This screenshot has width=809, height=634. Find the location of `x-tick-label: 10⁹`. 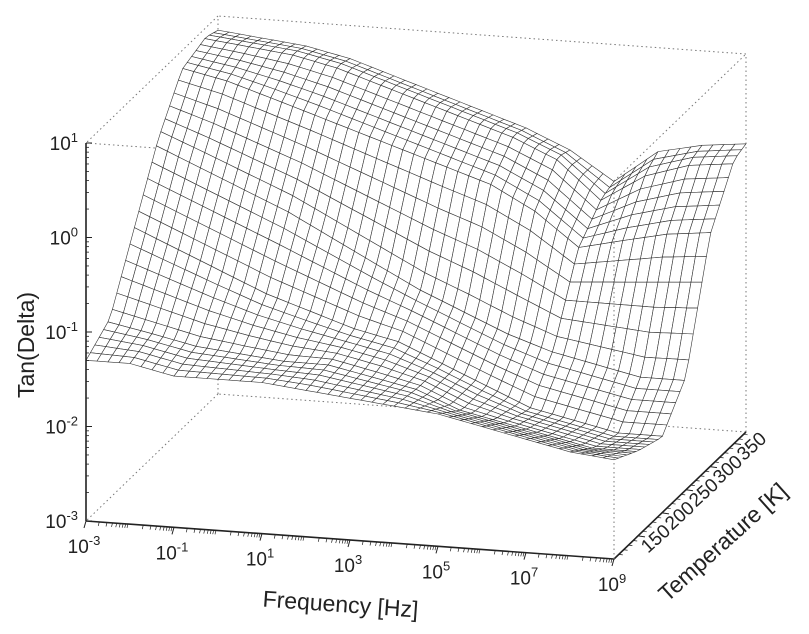

x-tick-label: 10⁹ is located at coordinates (612, 583).